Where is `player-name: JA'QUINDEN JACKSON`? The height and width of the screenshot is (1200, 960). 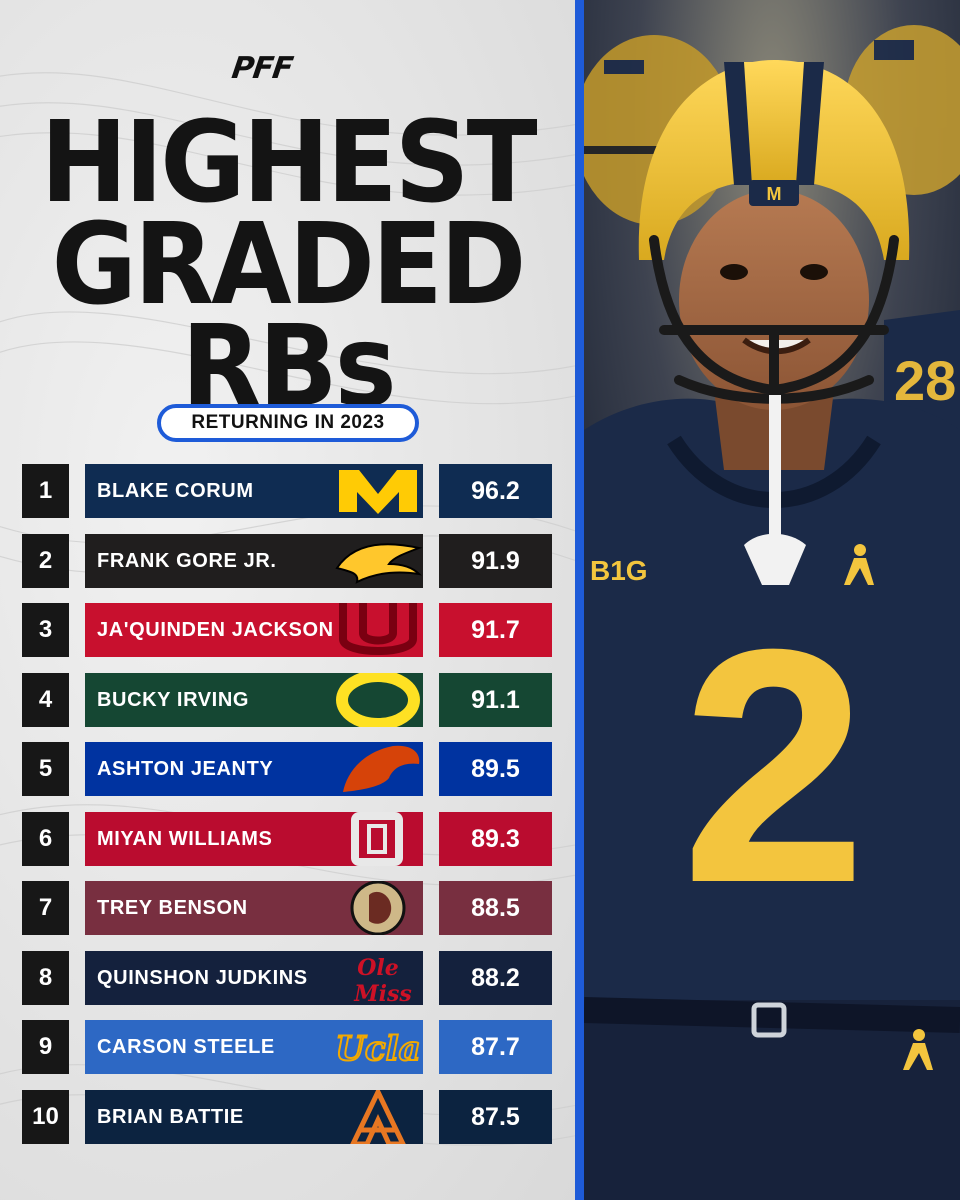
player-name: JA'QUINDEN JACKSON is located at coordinates (215, 630).